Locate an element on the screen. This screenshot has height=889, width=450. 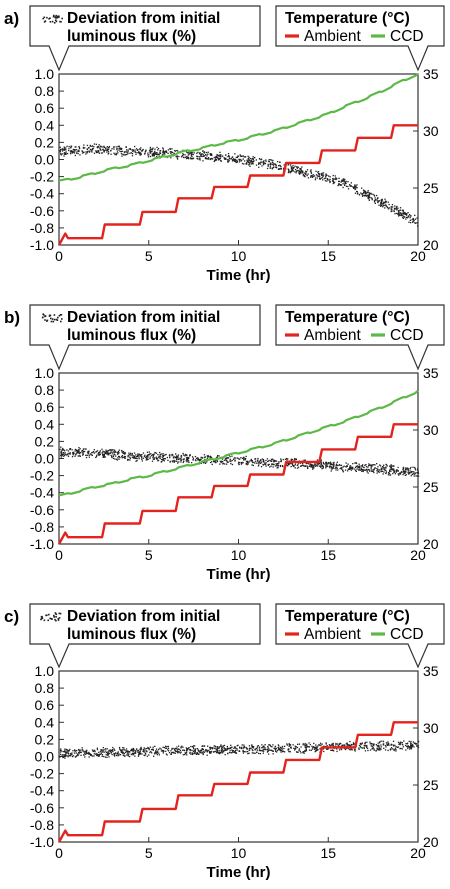
panel-a-dots-mark is located at coordinates (239, 185).